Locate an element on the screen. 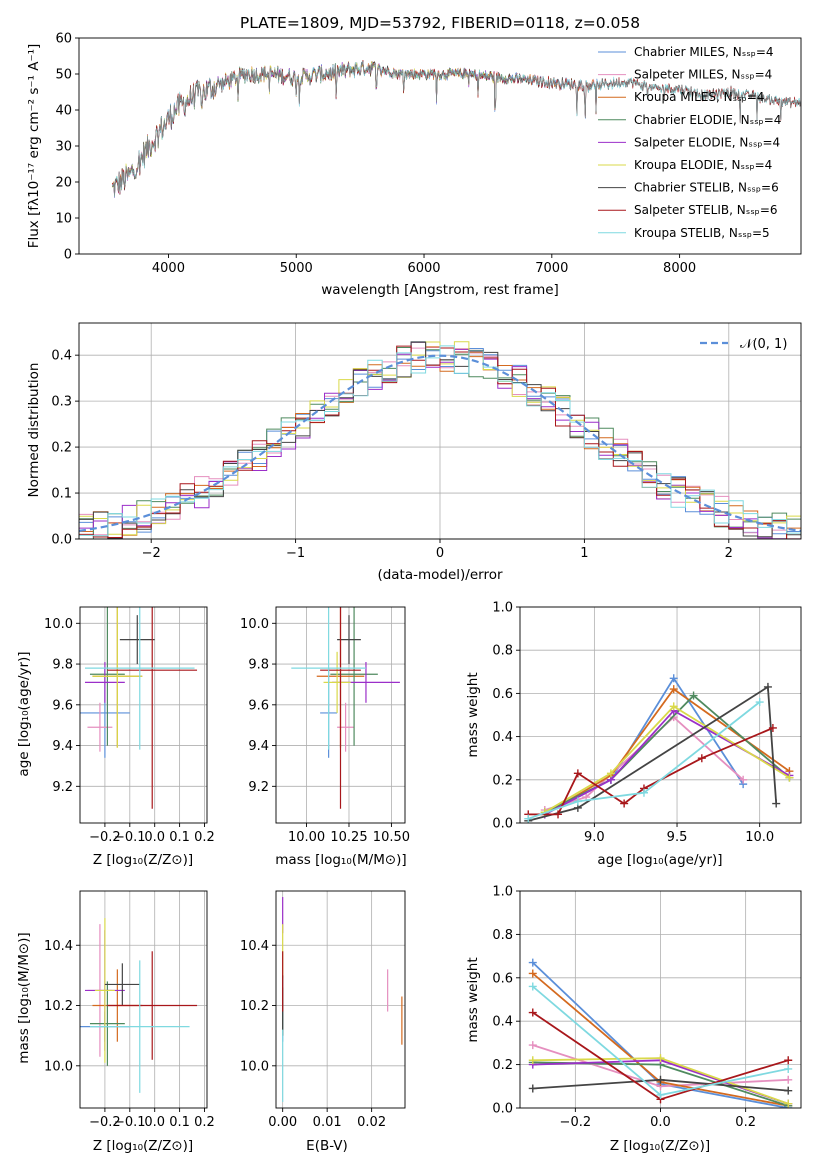  x-tick-label: 4000 is located at coordinates (168, 268).